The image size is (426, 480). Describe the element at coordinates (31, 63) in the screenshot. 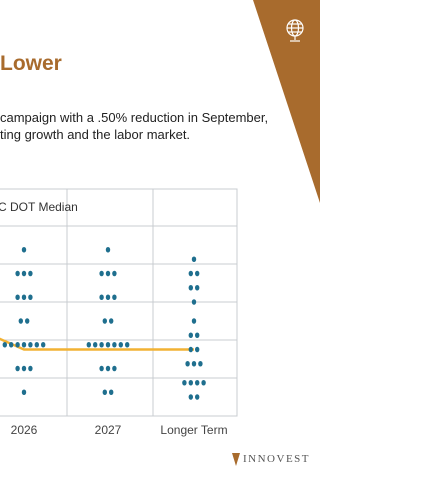

I see `slide-title: Lower` at that location.